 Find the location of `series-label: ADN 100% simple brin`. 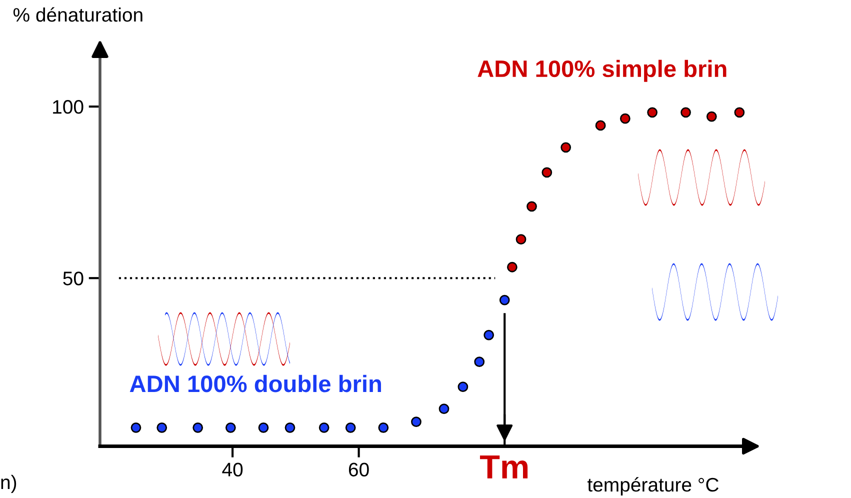

series-label: ADN 100% simple brin is located at coordinates (602, 71).